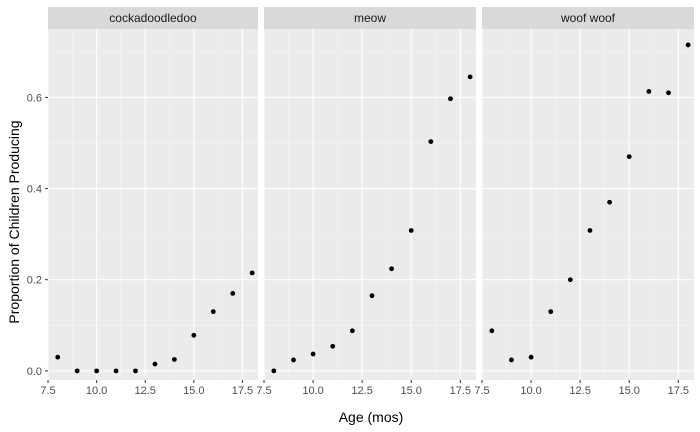  I want to click on y-tick-label: 0.2, so click(34, 281).